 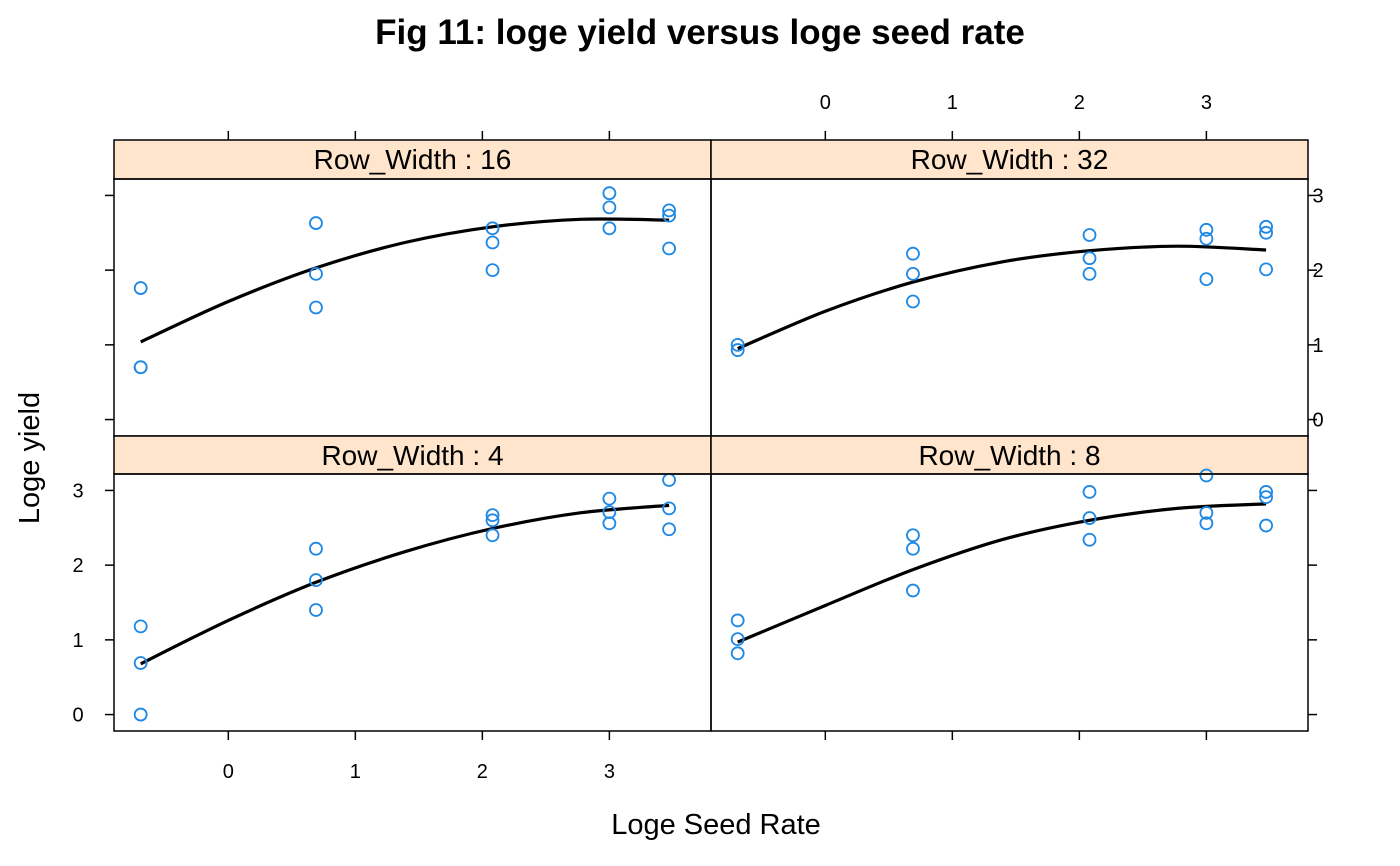 What do you see at coordinates (716, 825) in the screenshot?
I see `x-axis-label: Loge Seed Rate` at bounding box center [716, 825].